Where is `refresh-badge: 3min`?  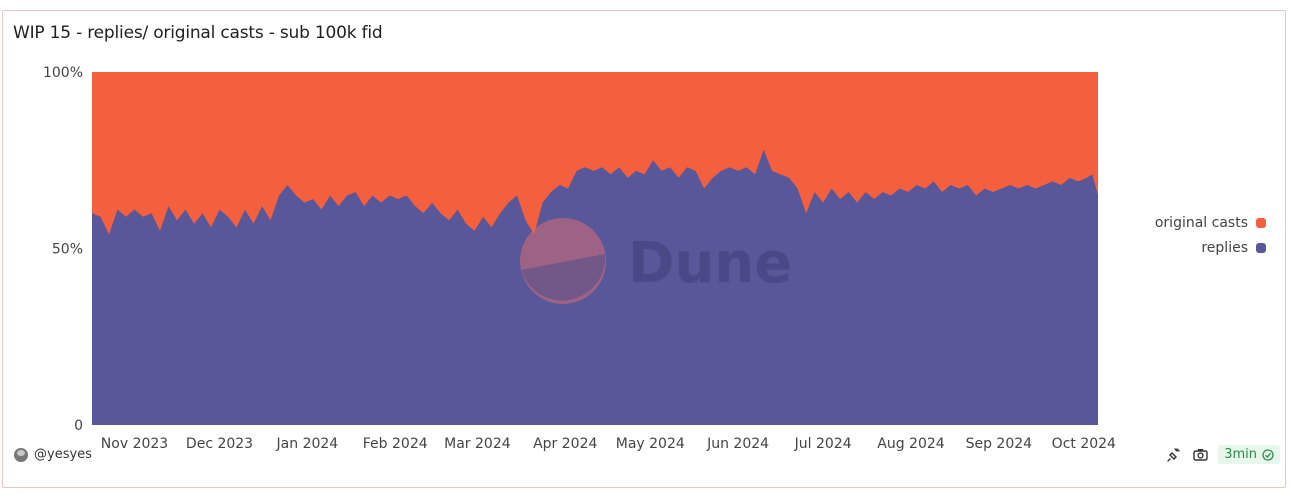 refresh-badge: 3min is located at coordinates (1249, 454).